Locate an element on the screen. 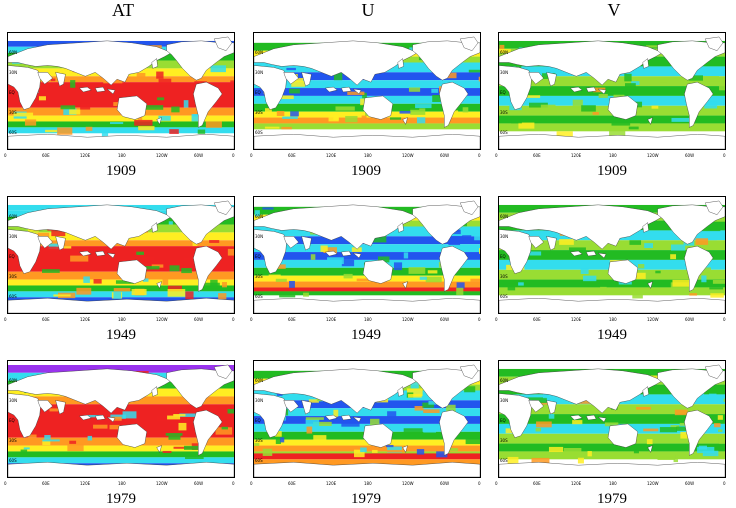 The height and width of the screenshot is (508, 736). year-label-1949-at: 1949 is located at coordinates (121, 335).